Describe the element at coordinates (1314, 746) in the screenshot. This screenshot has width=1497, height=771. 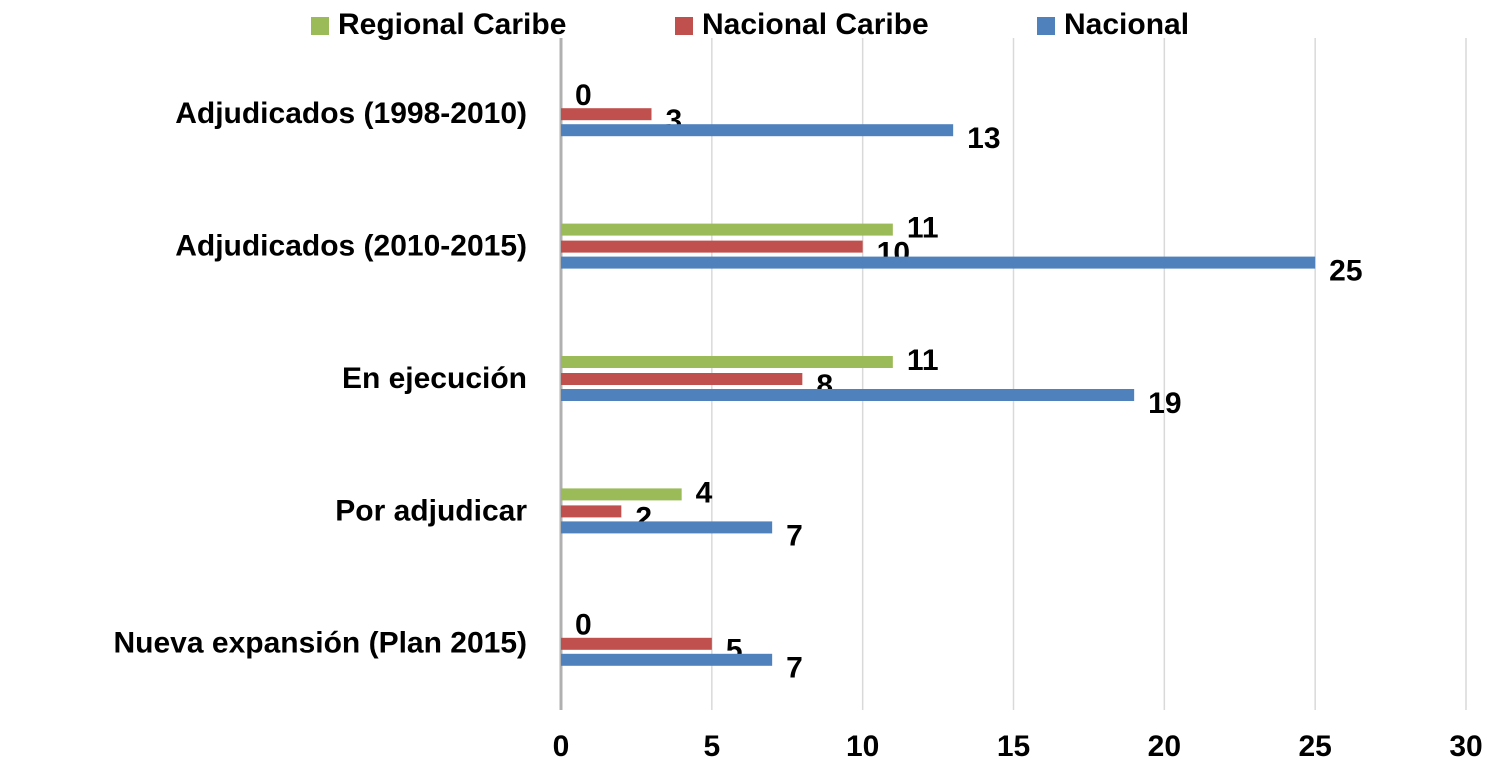
I see `x-tick-label: 25` at that location.